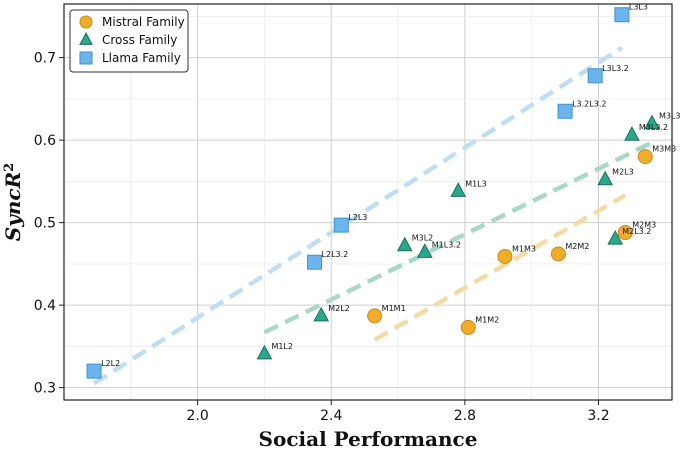  I want to click on y-axis-title: SyncR2, so click(13, 202).